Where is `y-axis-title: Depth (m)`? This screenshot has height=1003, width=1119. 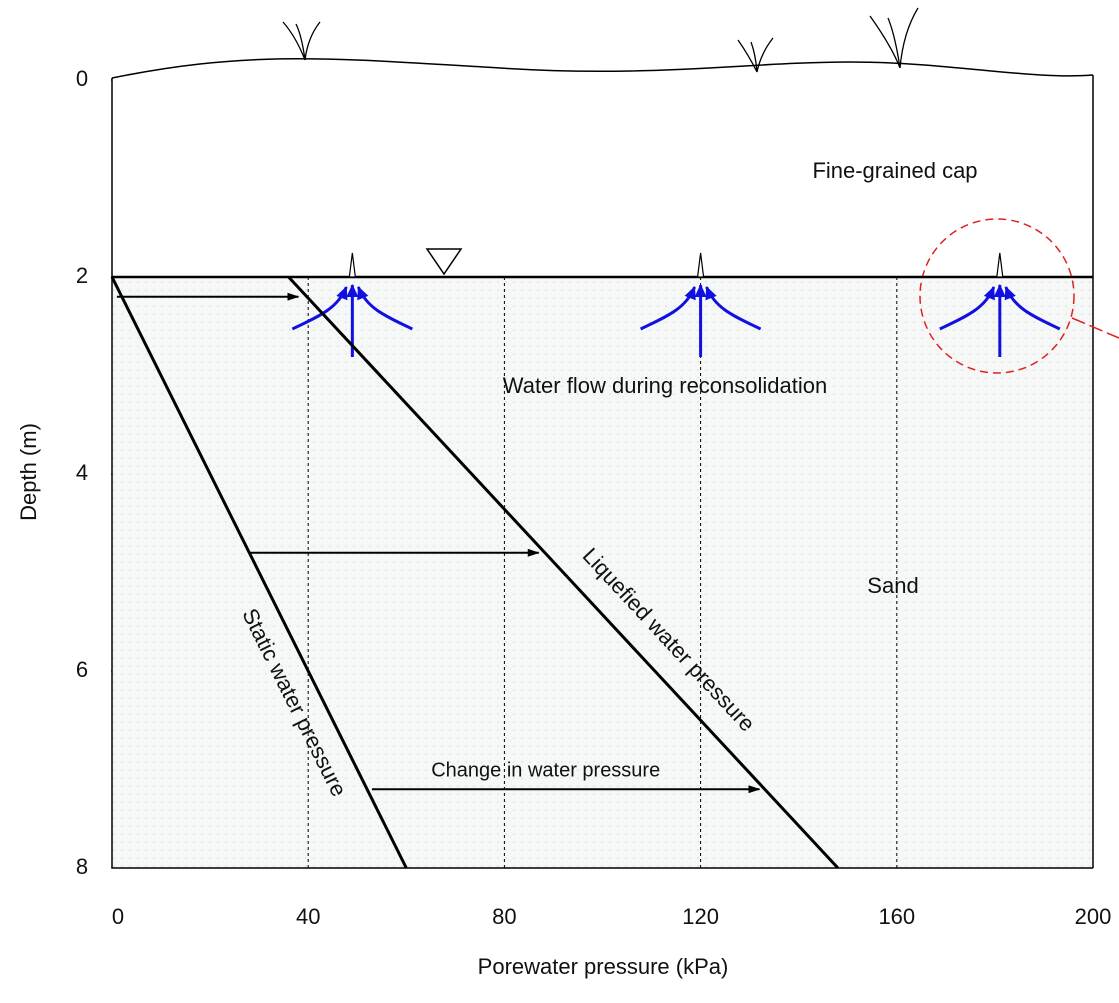 y-axis-title: Depth (m) is located at coordinates (28, 472).